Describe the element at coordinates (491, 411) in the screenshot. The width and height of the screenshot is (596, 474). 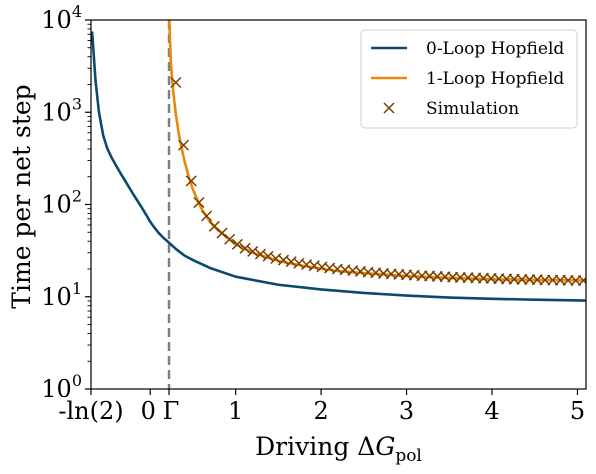
I see `x-tick-label: 4` at that location.